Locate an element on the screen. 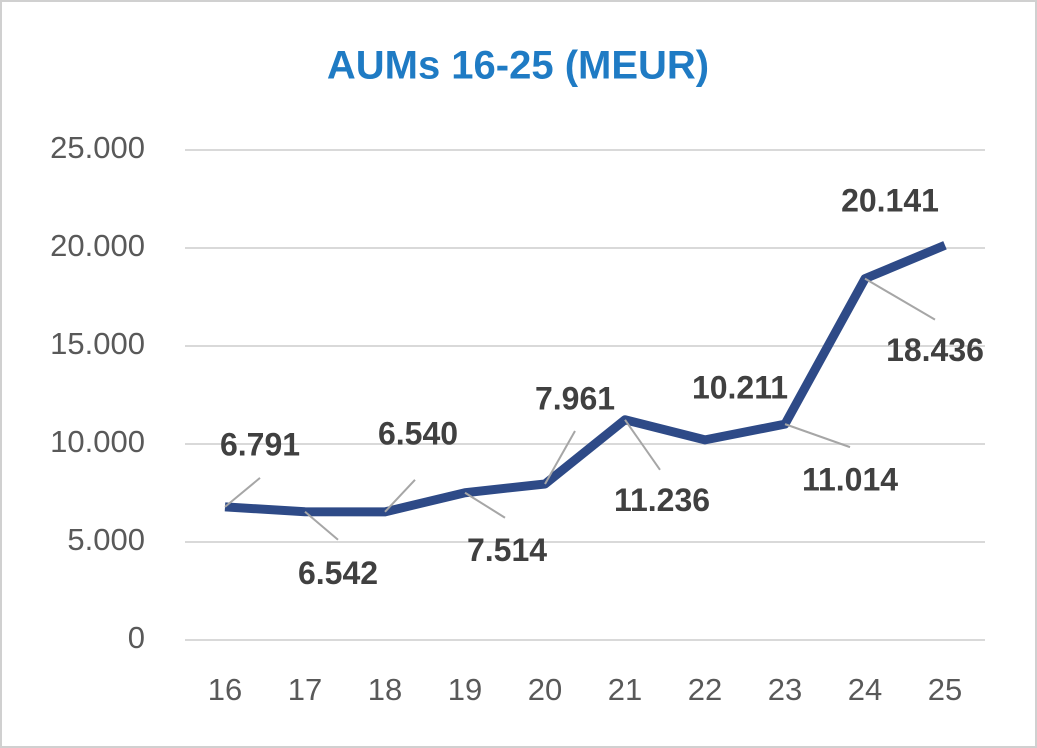 The height and width of the screenshot is (748, 1037). data-label: 7.961 is located at coordinates (575, 398).